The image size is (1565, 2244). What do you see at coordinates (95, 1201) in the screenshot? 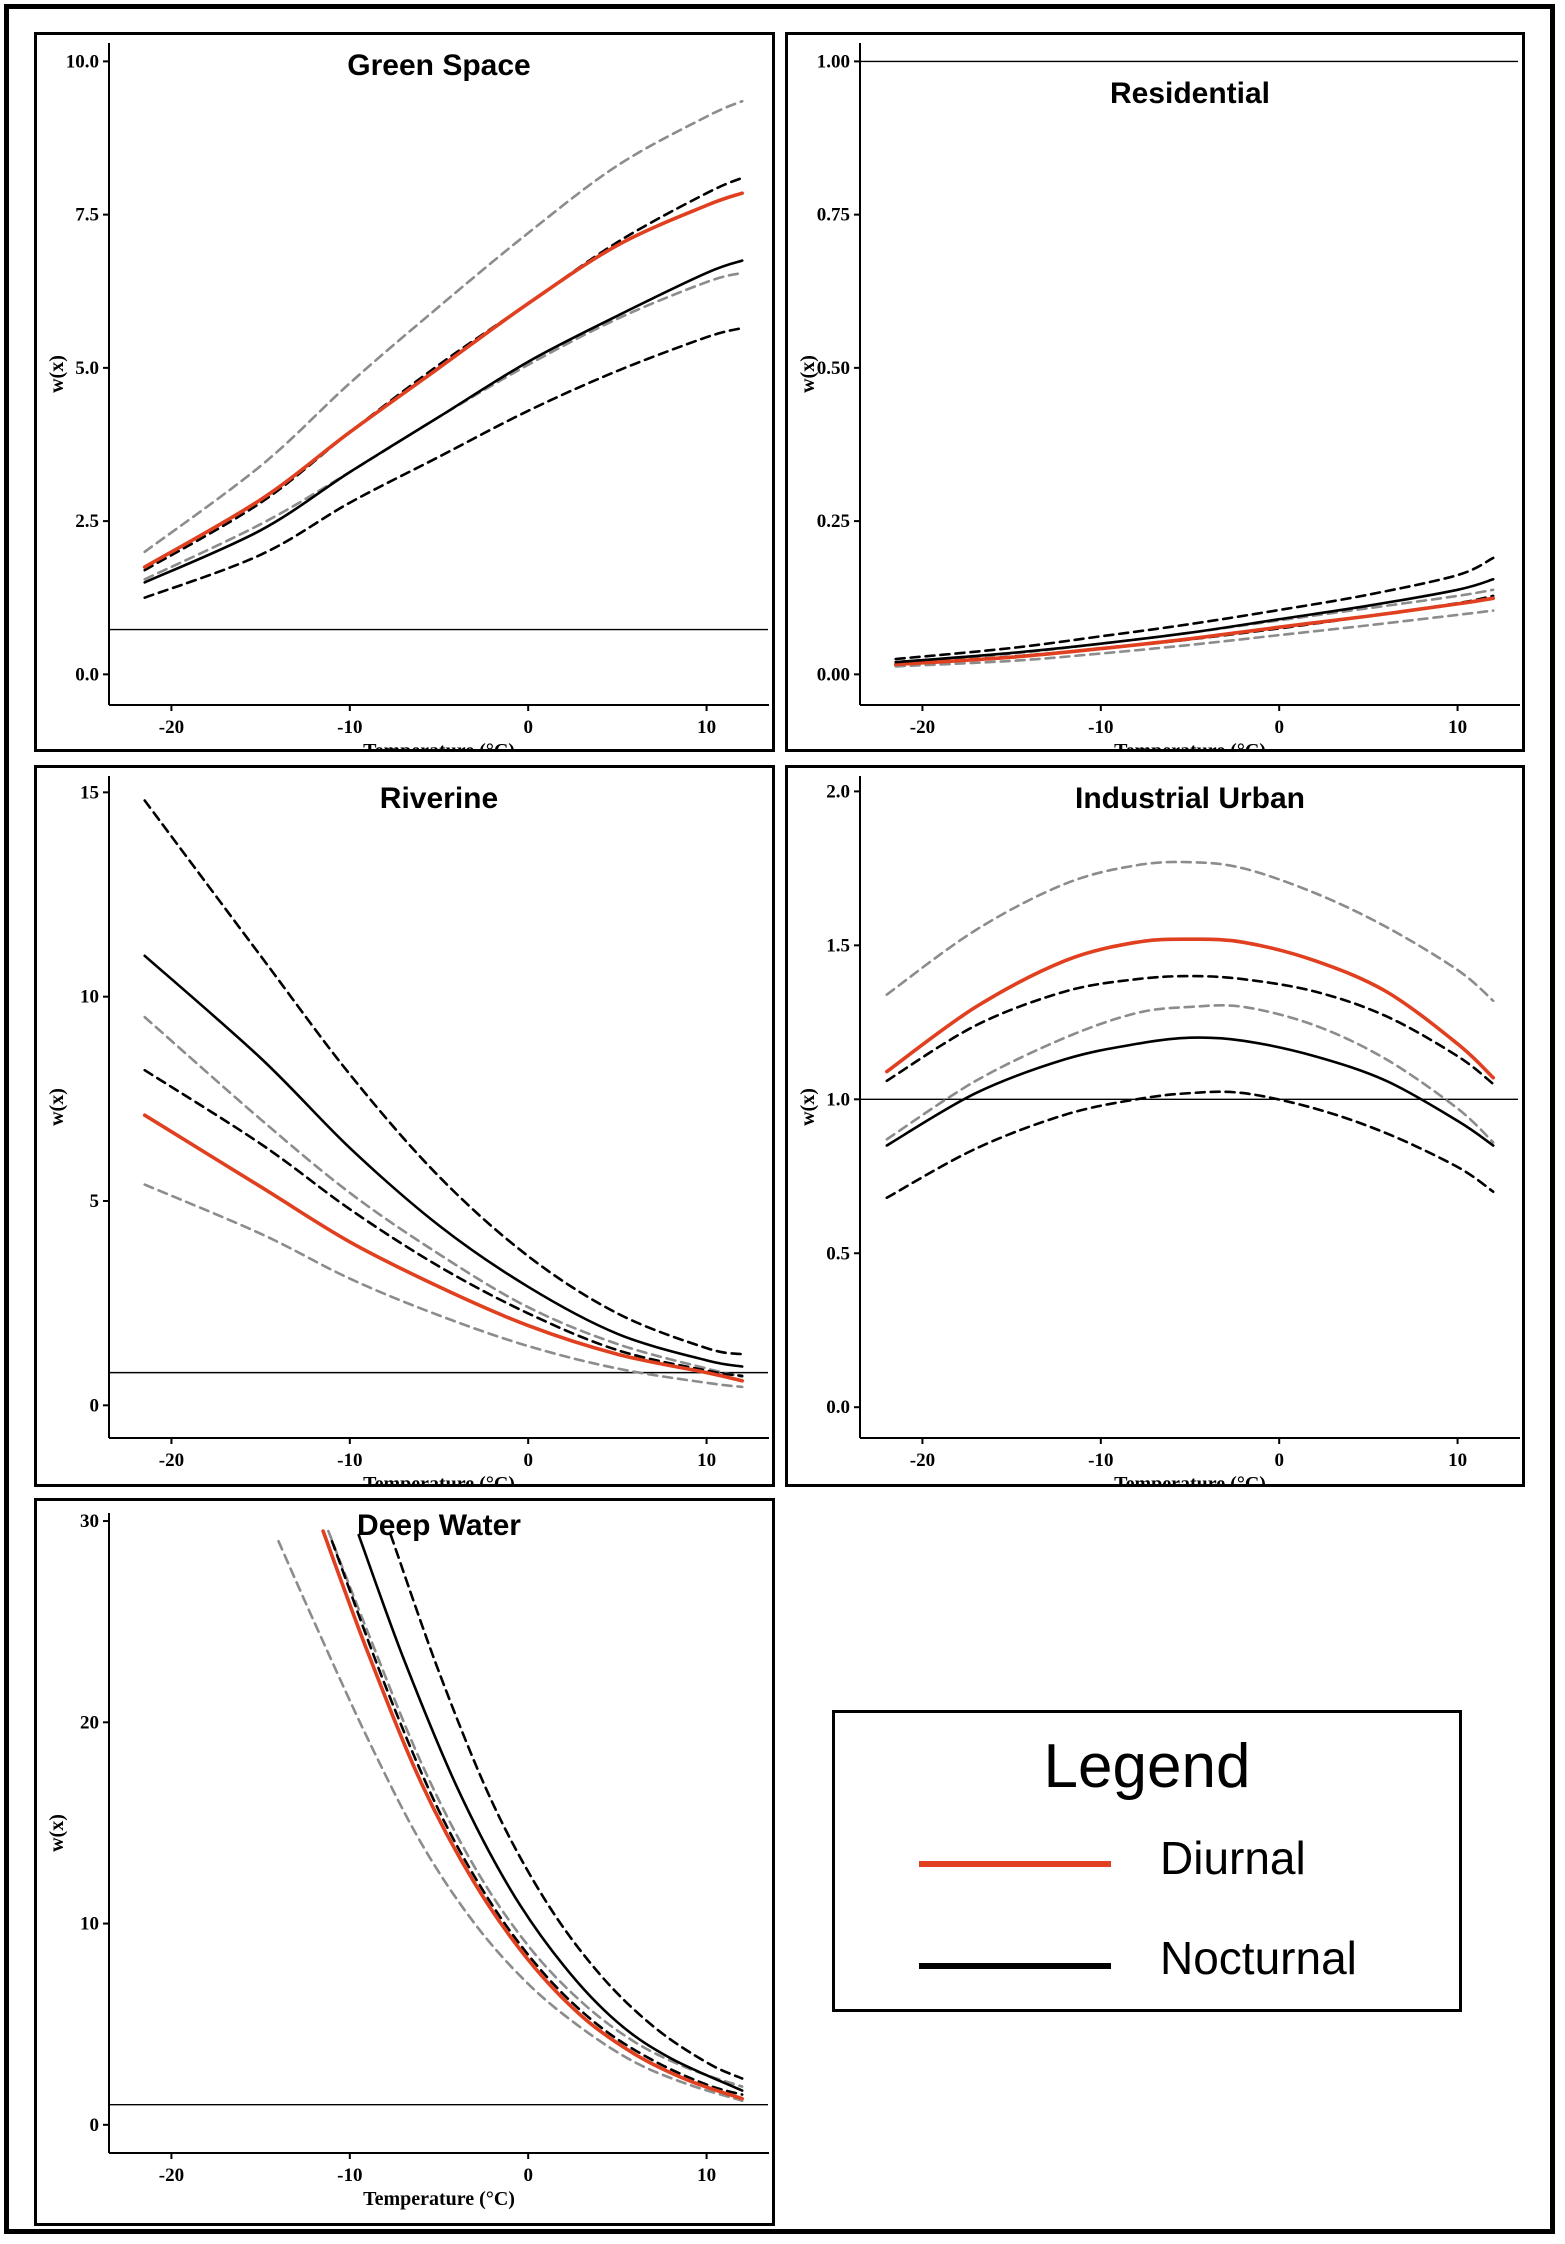
I see `y-tick-label: 5` at bounding box center [95, 1201].